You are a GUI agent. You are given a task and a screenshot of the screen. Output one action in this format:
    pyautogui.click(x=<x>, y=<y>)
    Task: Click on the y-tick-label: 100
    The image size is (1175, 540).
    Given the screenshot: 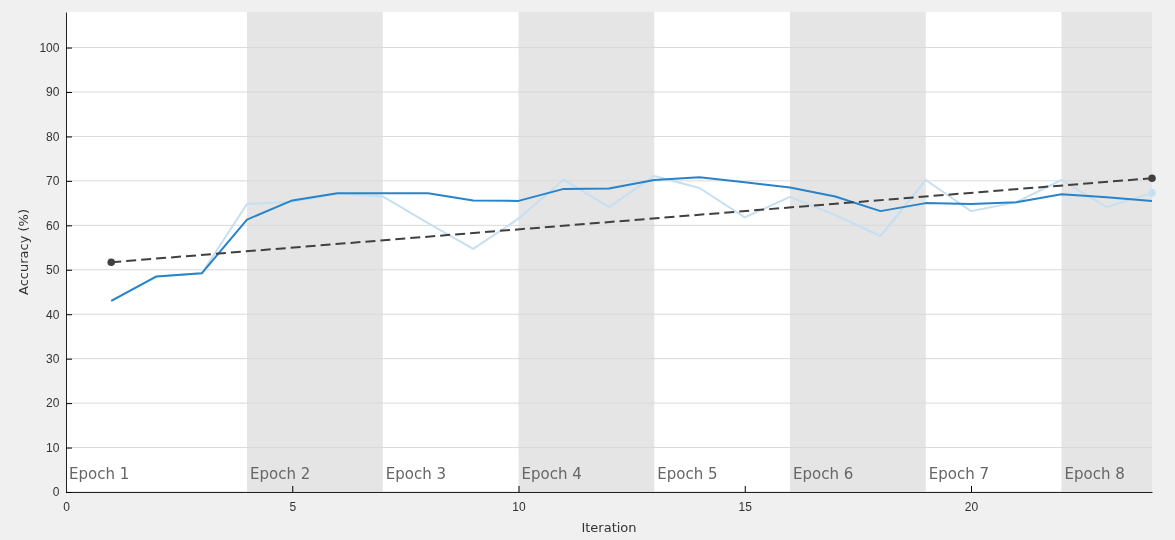 What is the action you would take?
    pyautogui.click(x=49, y=47)
    